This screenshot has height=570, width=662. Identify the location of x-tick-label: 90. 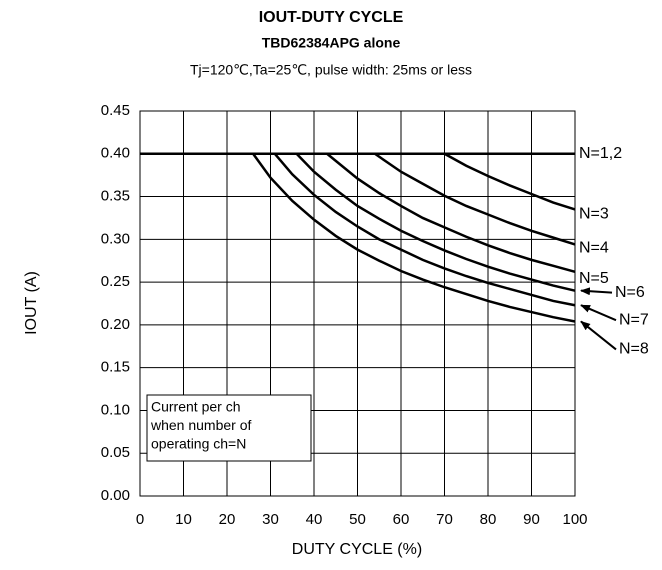
(531, 519).